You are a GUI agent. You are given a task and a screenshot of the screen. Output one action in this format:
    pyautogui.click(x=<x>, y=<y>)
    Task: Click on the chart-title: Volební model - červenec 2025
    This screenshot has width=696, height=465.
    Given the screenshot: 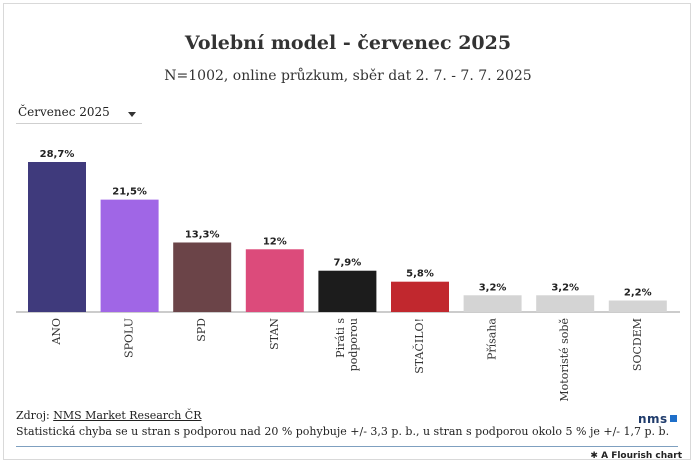 What is the action you would take?
    pyautogui.click(x=348, y=43)
    